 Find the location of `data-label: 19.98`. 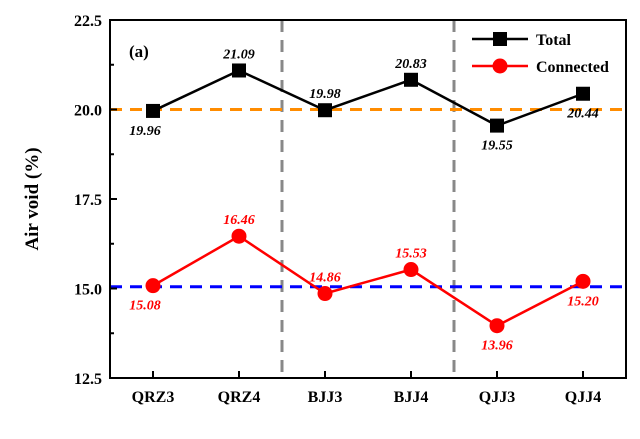

data-label: 19.98 is located at coordinates (325, 94).